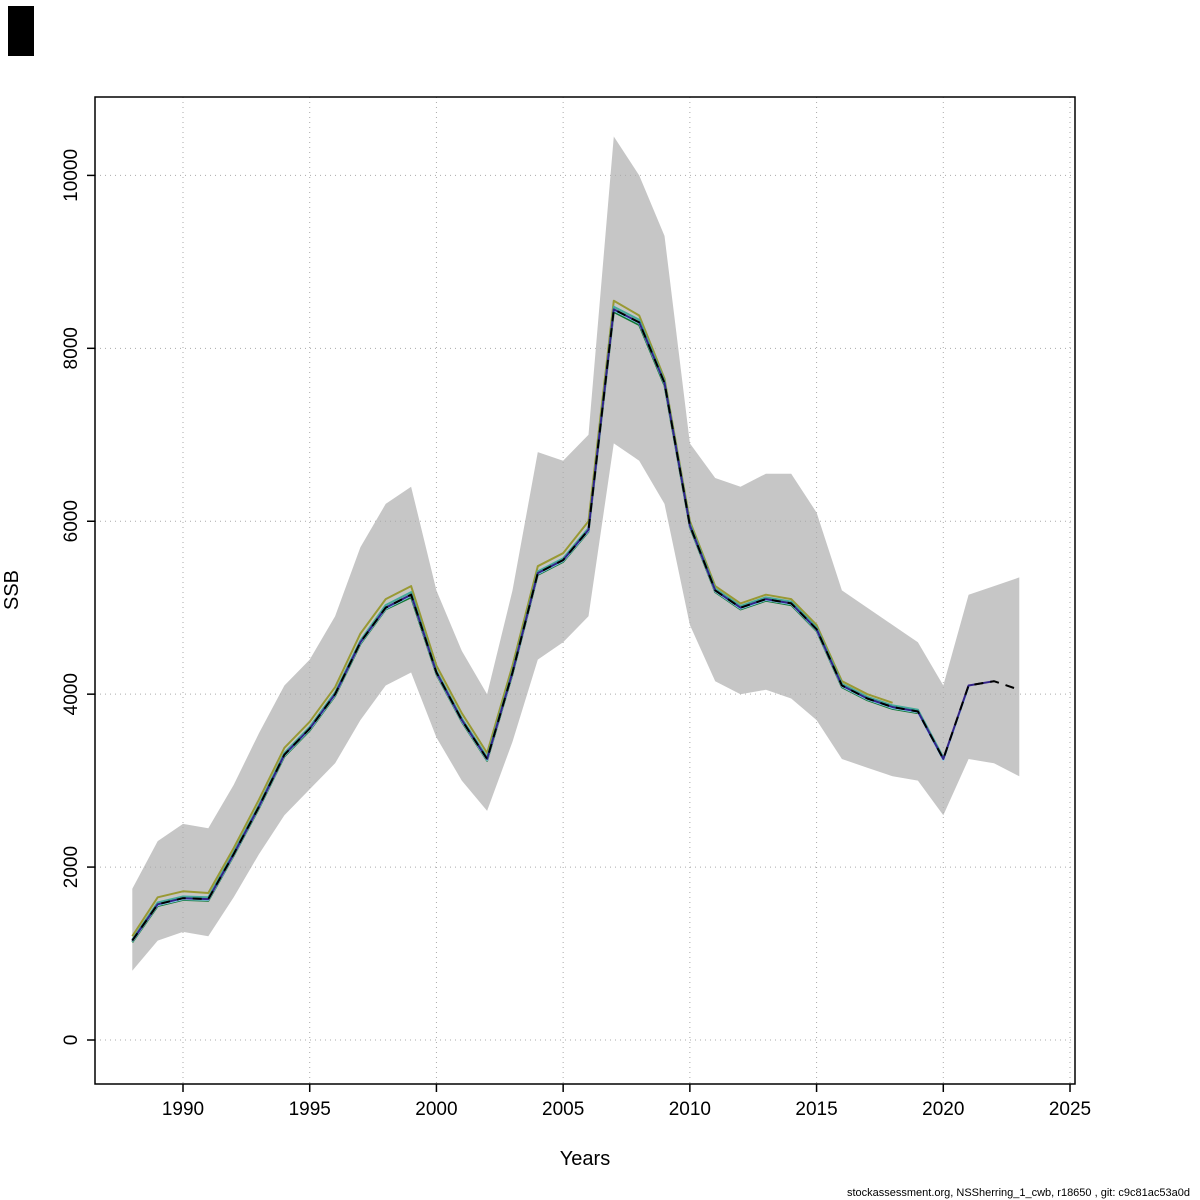 This screenshot has height=1200, width=1200. What do you see at coordinates (563, 1109) in the screenshot?
I see `x-tick-label: 2005` at bounding box center [563, 1109].